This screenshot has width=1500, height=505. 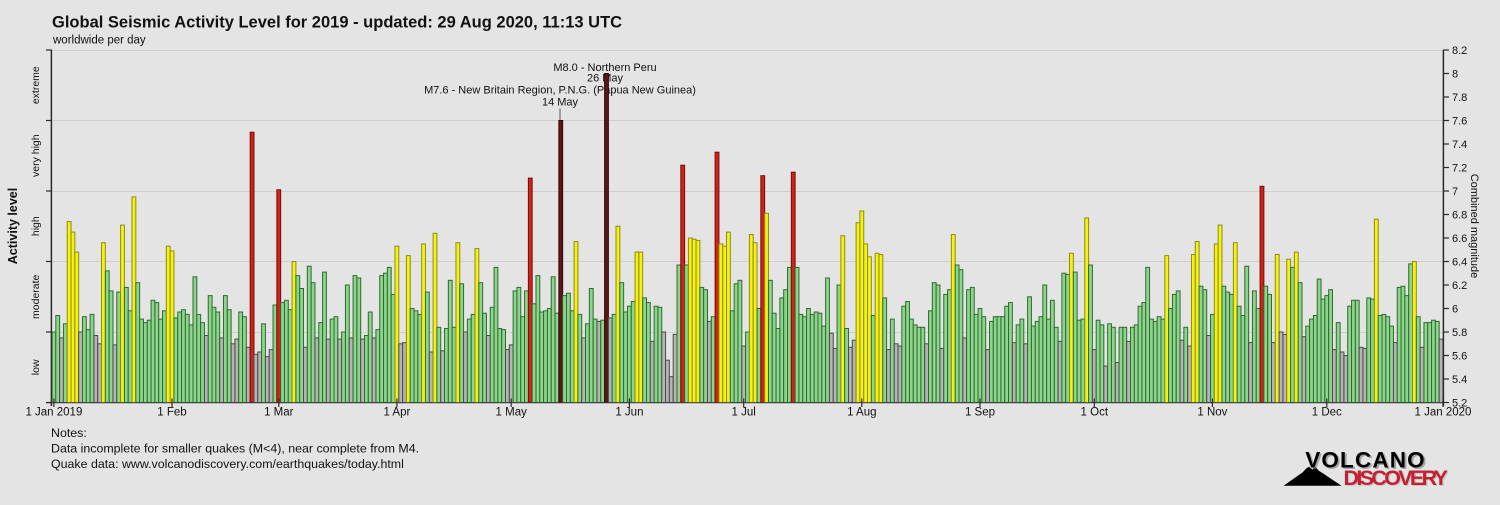 What do you see at coordinates (1459, 98) in the screenshot?
I see `svg-text: 7.8` at bounding box center [1459, 98].